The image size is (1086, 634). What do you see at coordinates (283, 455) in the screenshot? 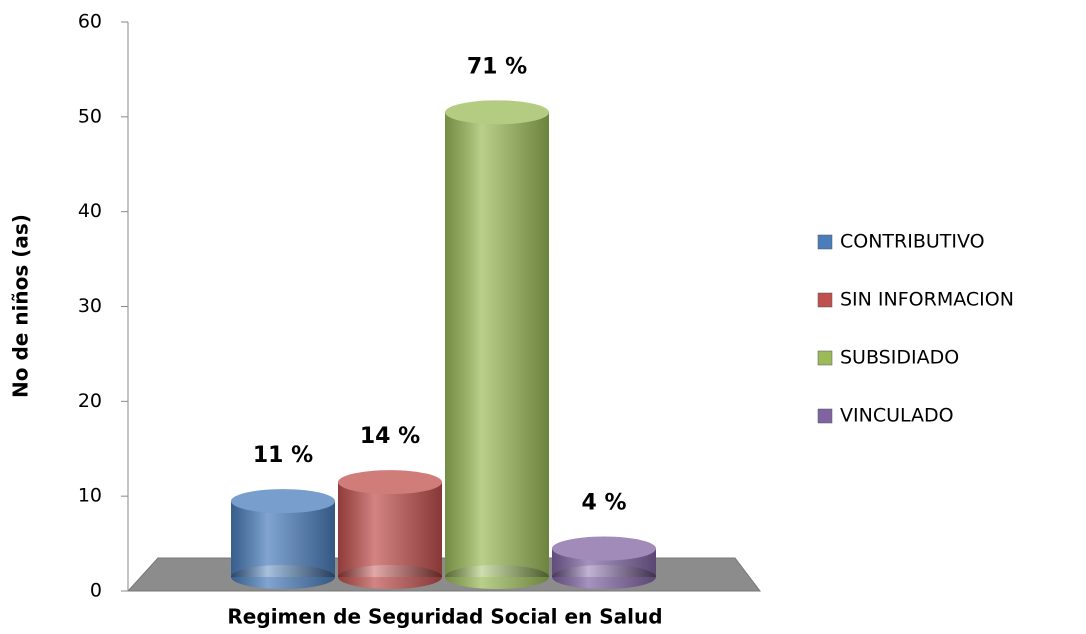
I see `bar-annotation: 11 %` at bounding box center [283, 455].